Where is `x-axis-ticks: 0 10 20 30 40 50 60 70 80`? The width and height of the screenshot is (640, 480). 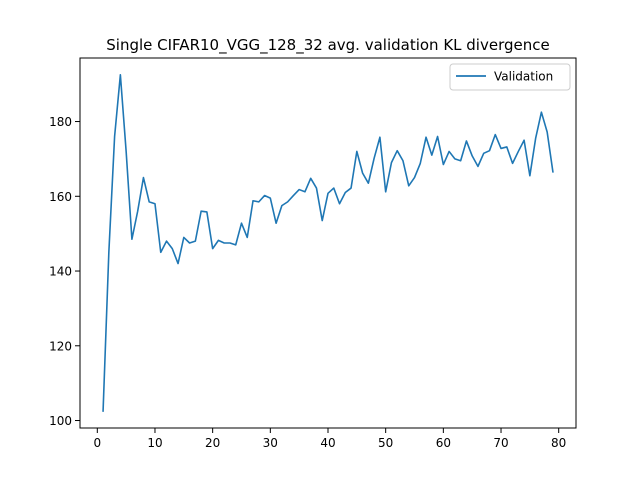
x-axis-ticks: 0 10 20 30 40 50 60 70 80 is located at coordinates (329, 439).